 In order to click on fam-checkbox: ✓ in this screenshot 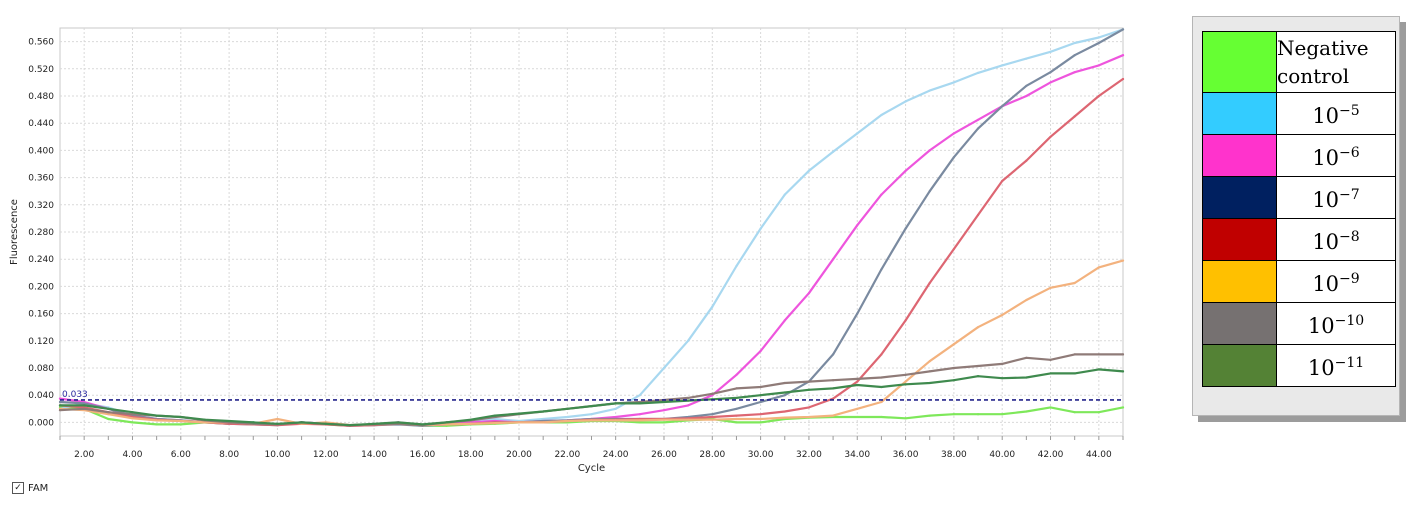, I will do `click(18, 488)`.